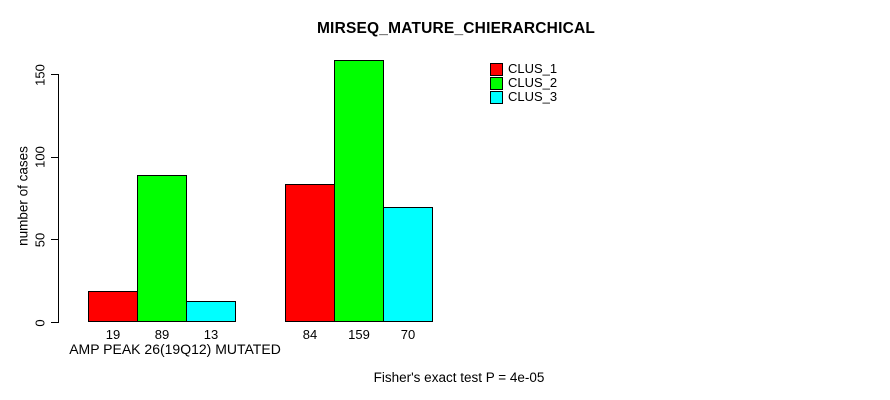 The width and height of the screenshot is (890, 400). Describe the element at coordinates (456, 28) in the screenshot. I see `chart-title: MIRSEQ_MATURE_CHIERARCHICAL` at that location.